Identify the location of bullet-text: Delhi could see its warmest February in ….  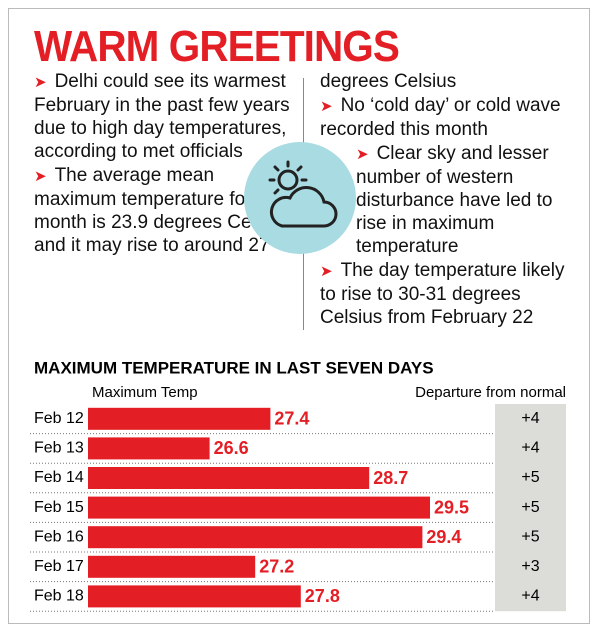
(162, 116).